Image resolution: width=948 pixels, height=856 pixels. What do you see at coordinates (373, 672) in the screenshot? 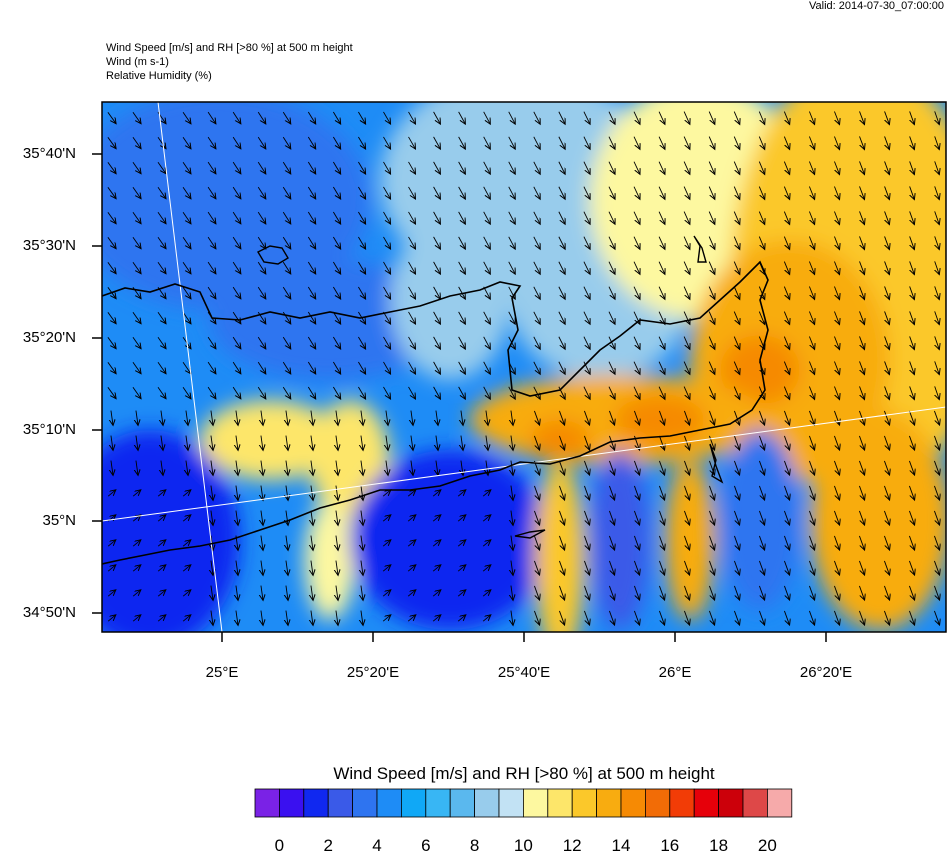
I see `lon-label-25-20: 25°20'E` at bounding box center [373, 672].